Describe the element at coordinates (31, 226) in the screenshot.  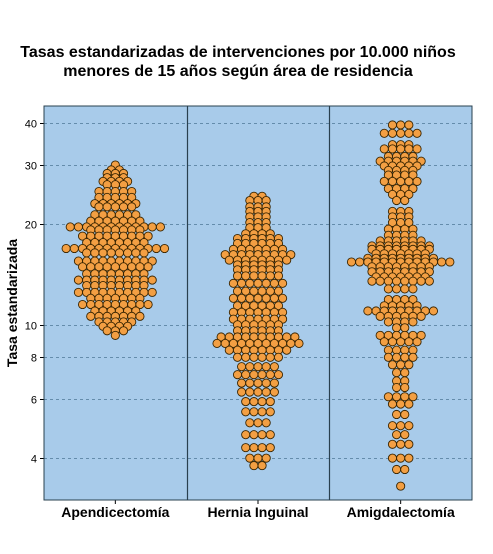
I see `ytick-label-20: 20` at that location.